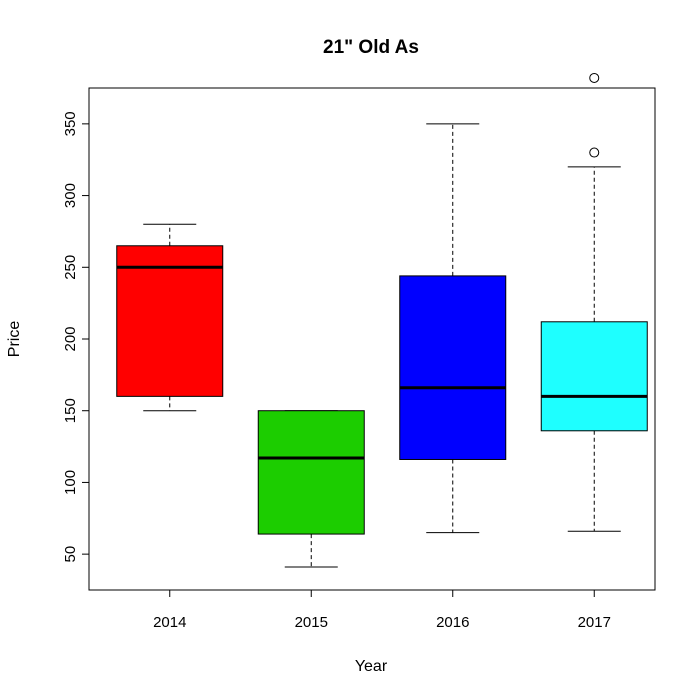 The image size is (700, 700). I want to click on y-axis-label: Price, so click(14, 339).